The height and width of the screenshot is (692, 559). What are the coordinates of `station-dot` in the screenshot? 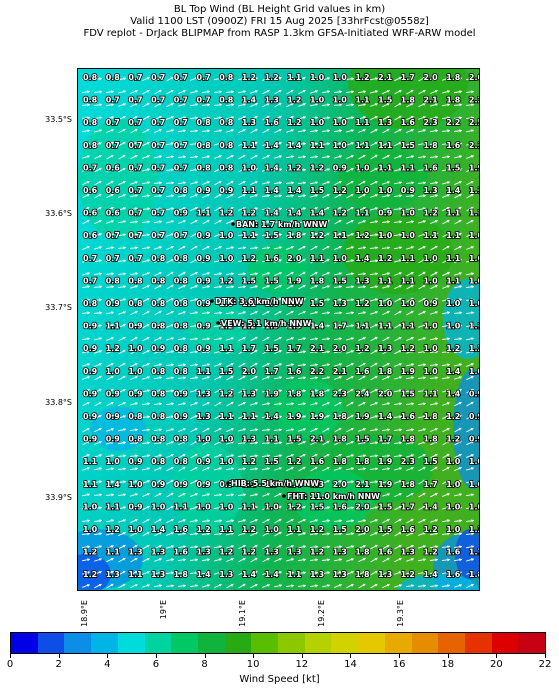 It's located at (212, 301).